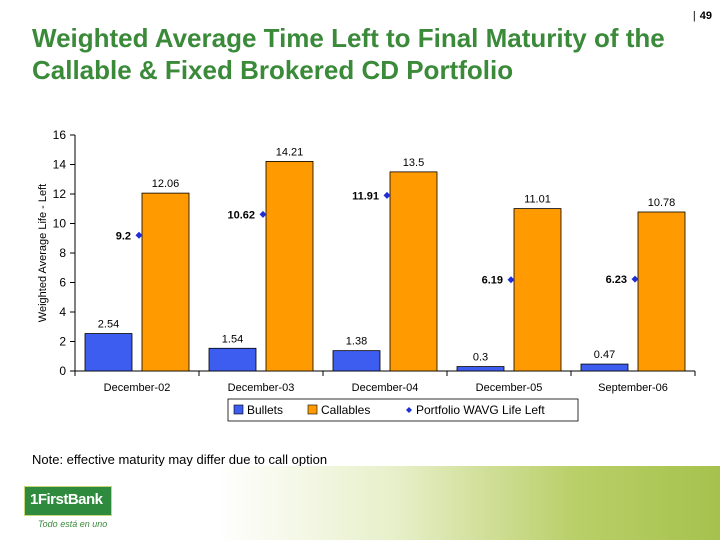  Describe the element at coordinates (509, 388) in the screenshot. I see `x-tick-label: December-05` at that location.